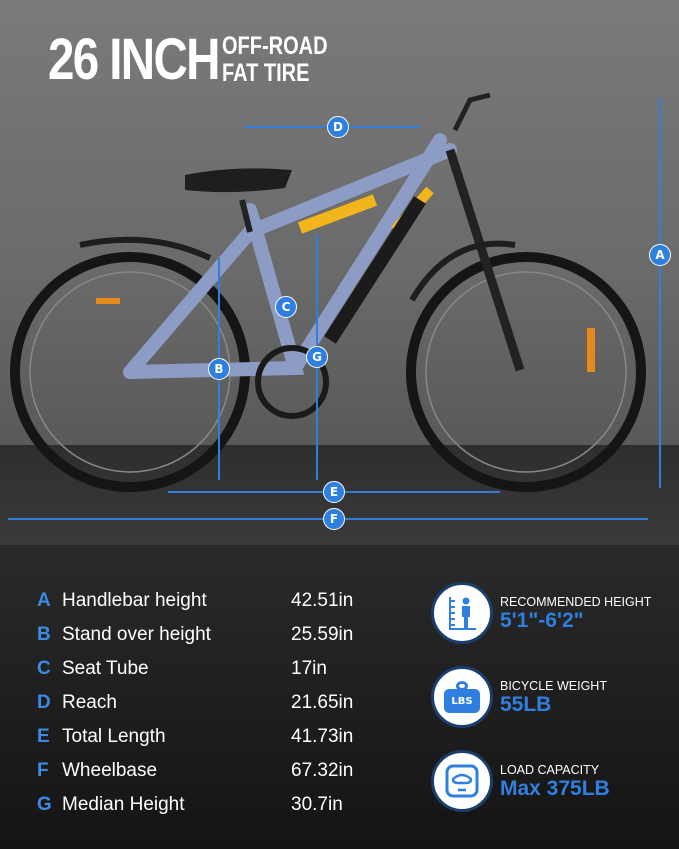 Image resolution: width=679 pixels, height=849 pixels. Describe the element at coordinates (471, 112) in the screenshot. I see `handlebar` at that location.